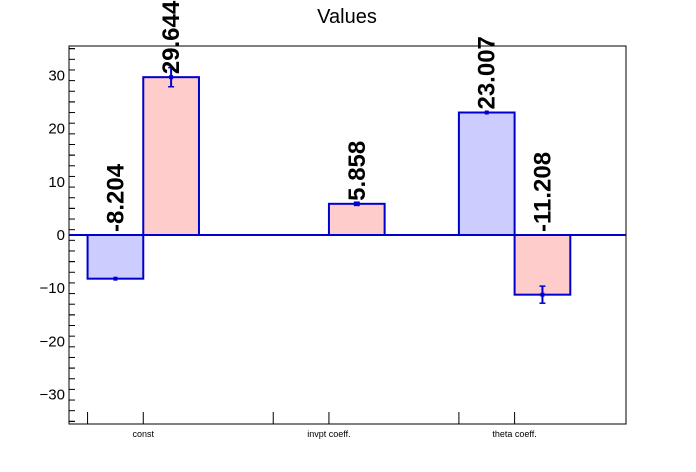 Image resolution: width=696 pixels, height=472 pixels. Describe the element at coordinates (56, 182) in the screenshot. I see `y-tick-label: 10` at that location.